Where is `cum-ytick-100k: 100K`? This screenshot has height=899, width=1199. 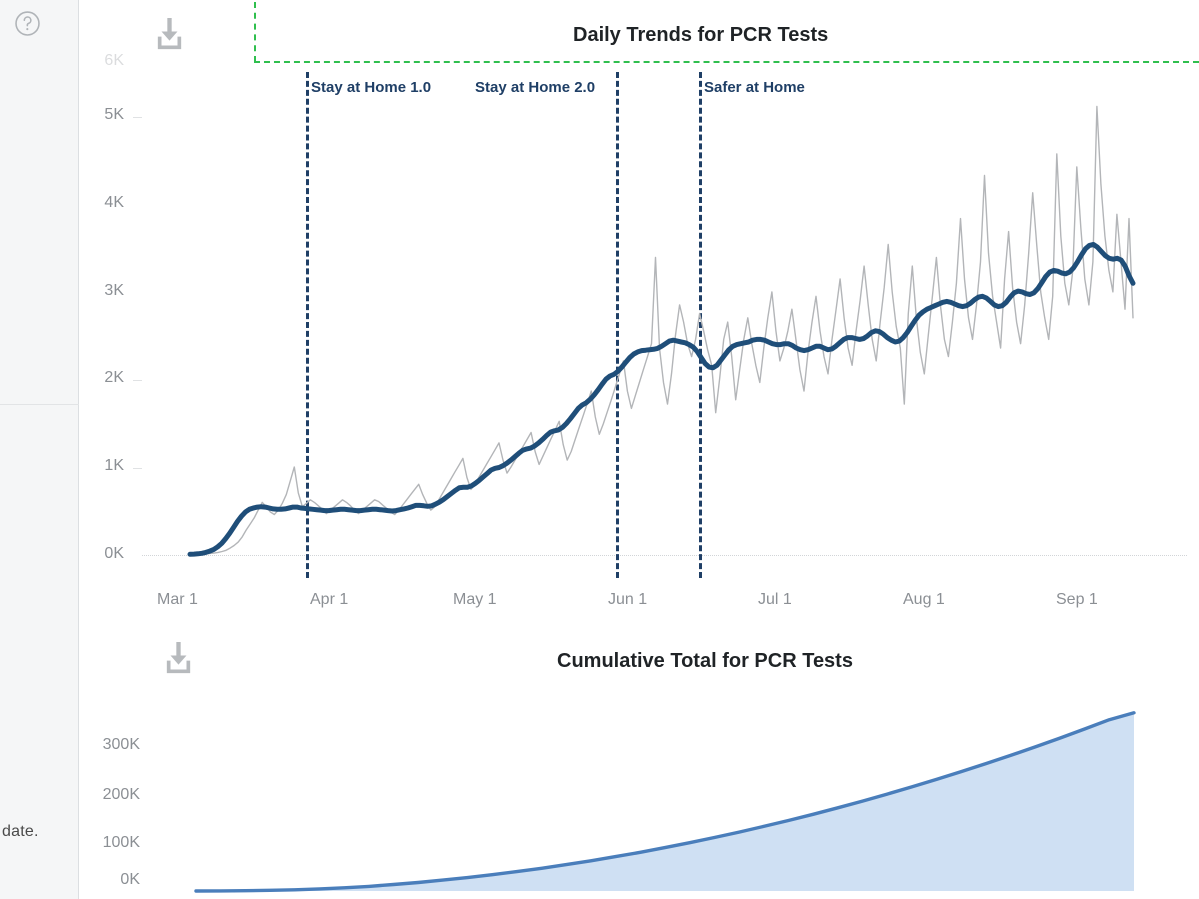 cum-ytick-100k: 100K is located at coordinates (121, 842).